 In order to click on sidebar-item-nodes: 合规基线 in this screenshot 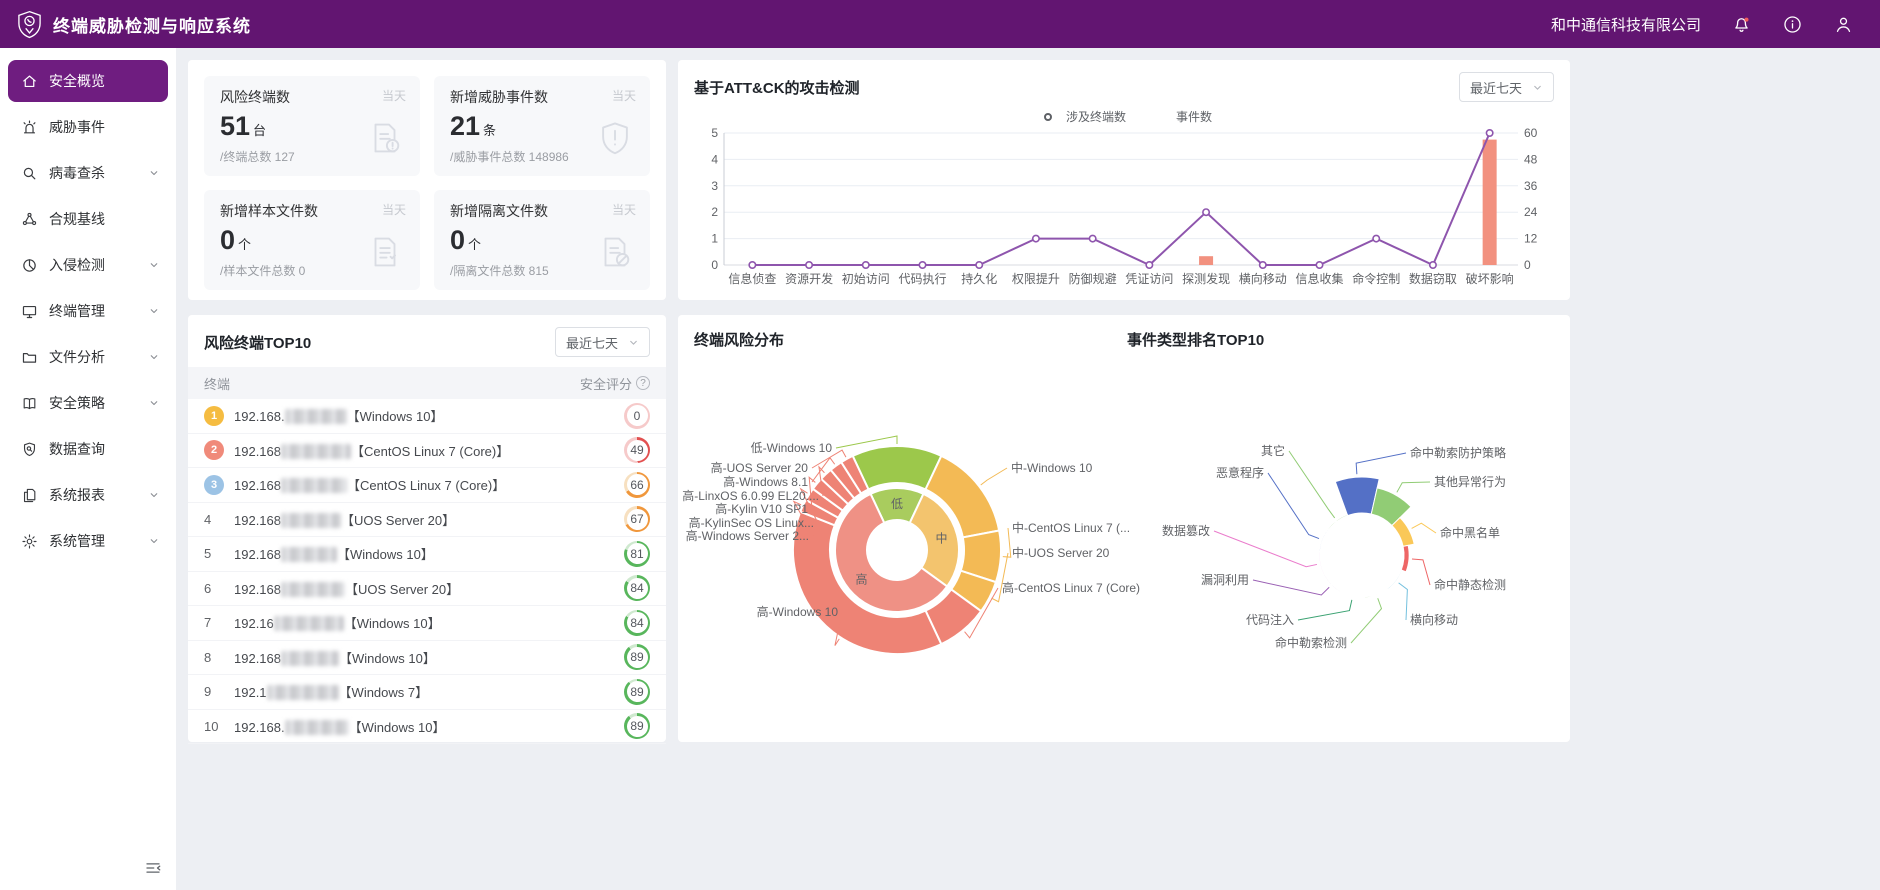, I will do `click(88, 219)`.